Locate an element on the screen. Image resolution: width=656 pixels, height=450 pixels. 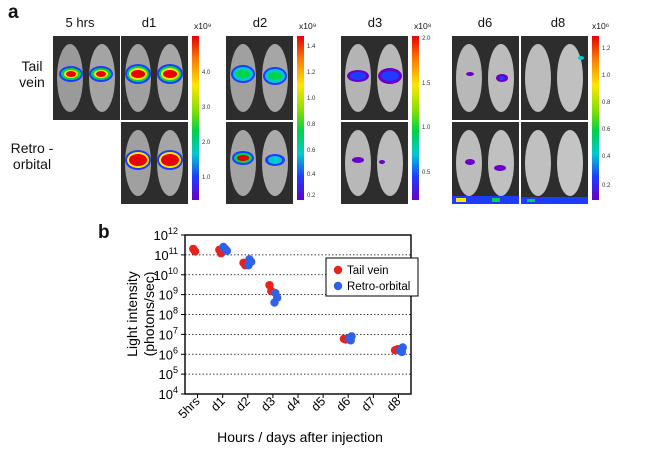
data-points is located at coordinates (298, 299).